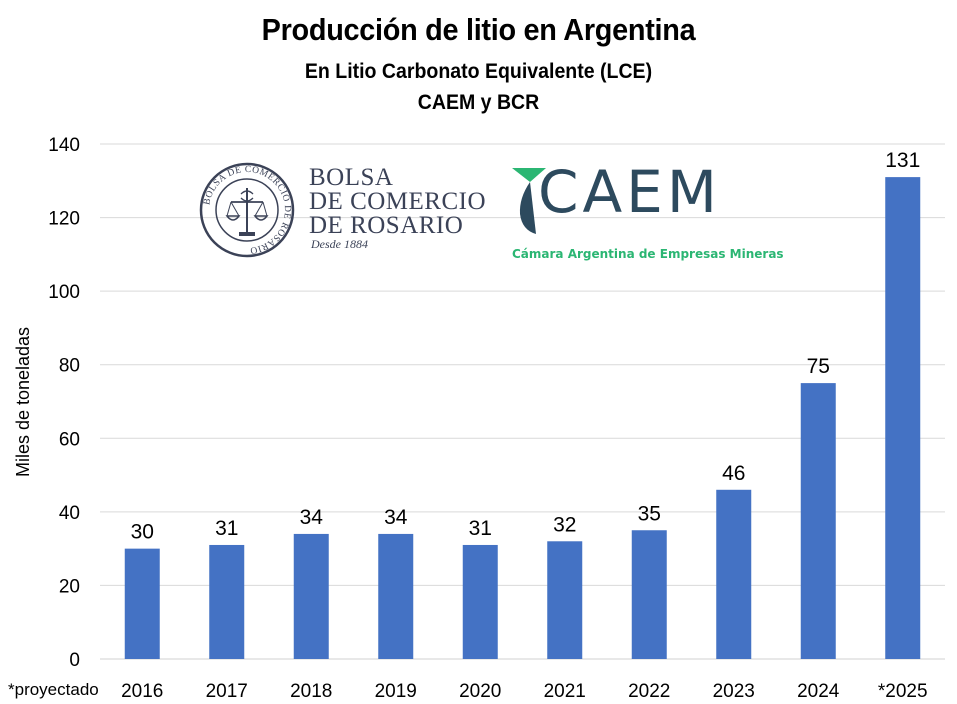 The image size is (957, 704). I want to click on bcr-line-3: DE ROSARIO, so click(386, 225).